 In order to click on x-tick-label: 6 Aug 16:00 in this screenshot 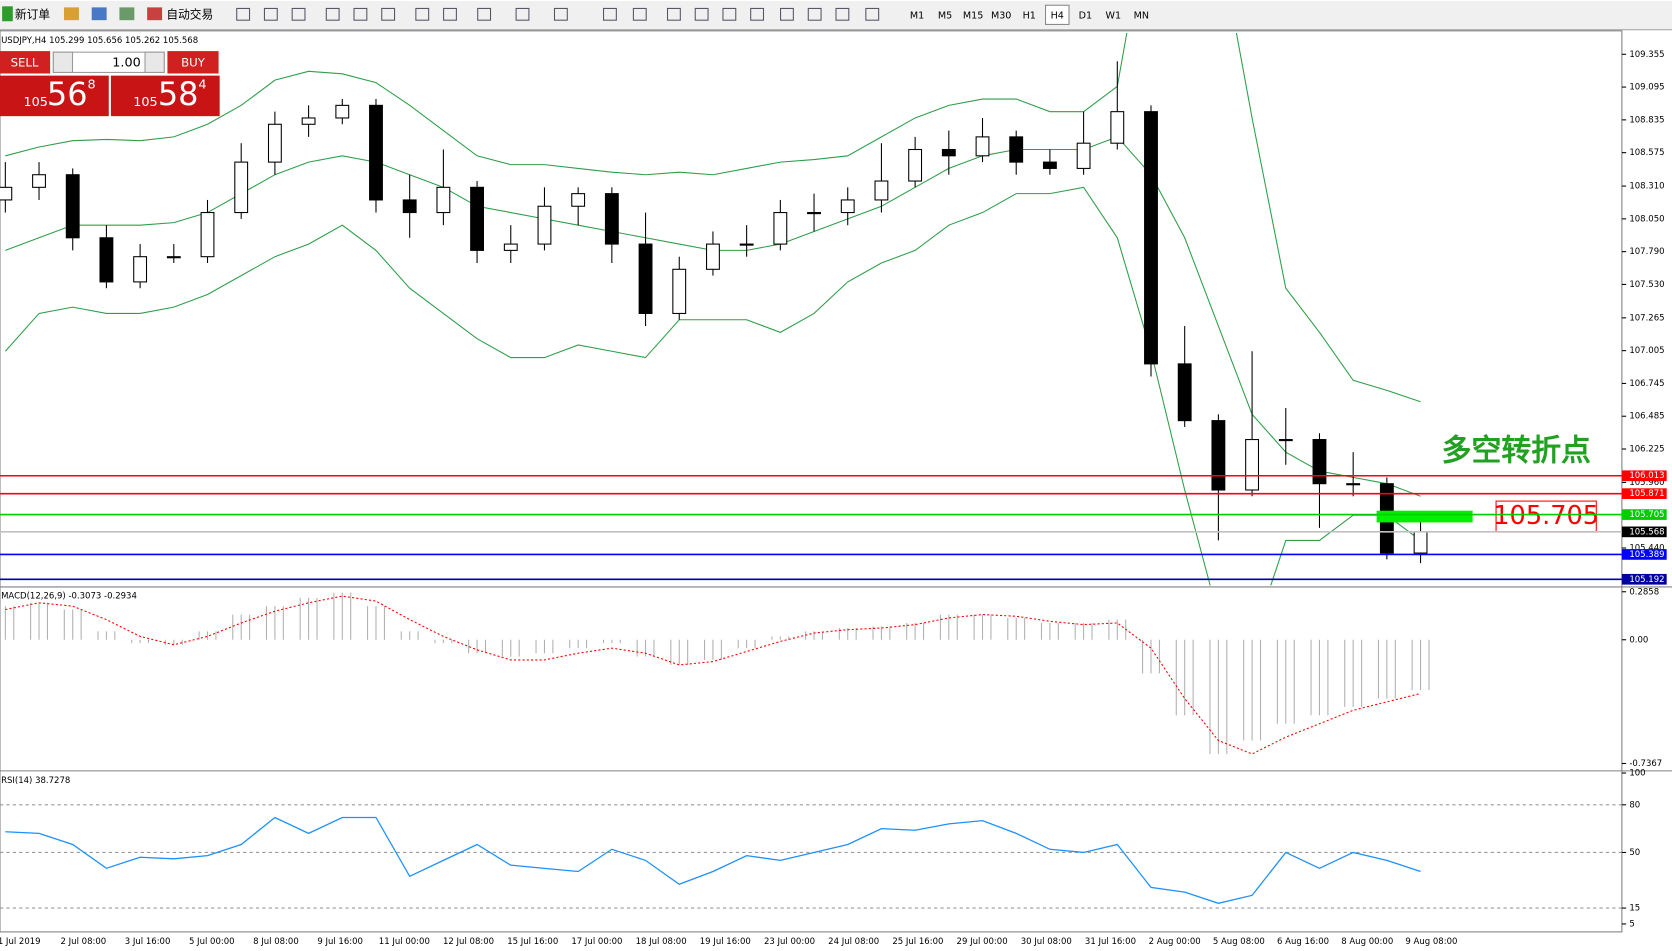, I will do `click(1303, 942)`.